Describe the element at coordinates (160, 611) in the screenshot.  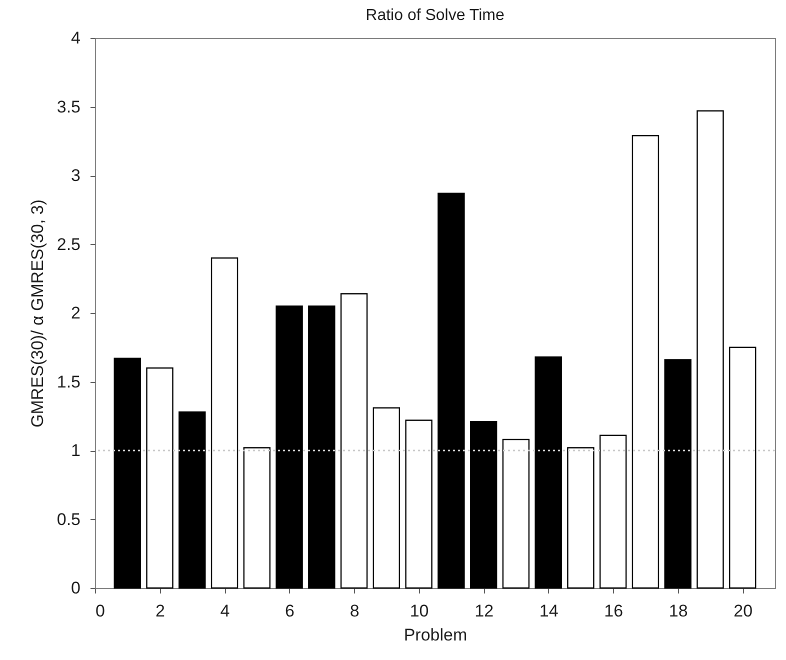
I see `x-tick-label: 2` at that location.